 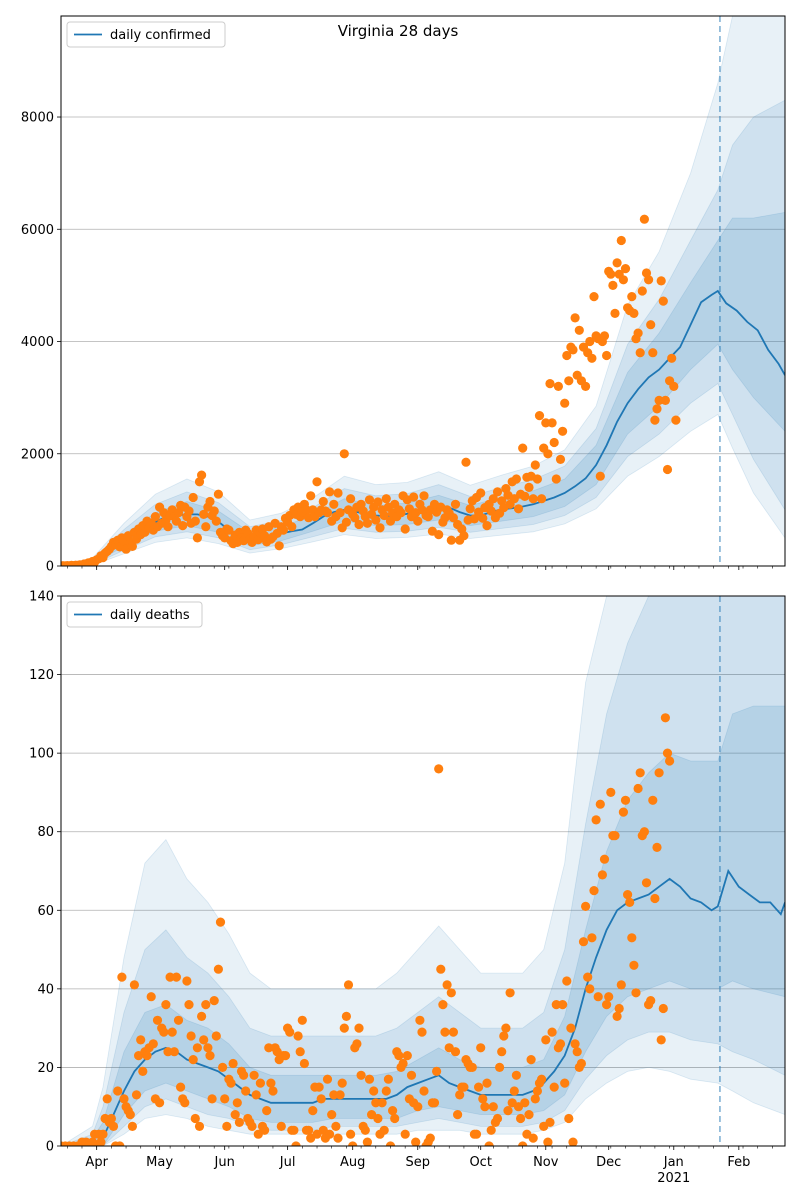 I want to click on y-tick-label: 40, so click(x=45, y=989).